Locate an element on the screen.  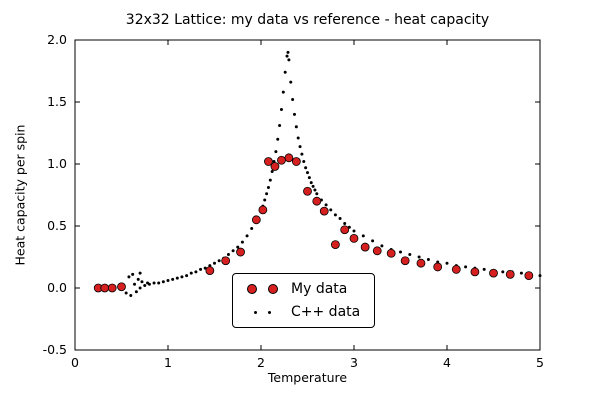
legend-item-cpp-data: C++ data is located at coordinates (302, 312).